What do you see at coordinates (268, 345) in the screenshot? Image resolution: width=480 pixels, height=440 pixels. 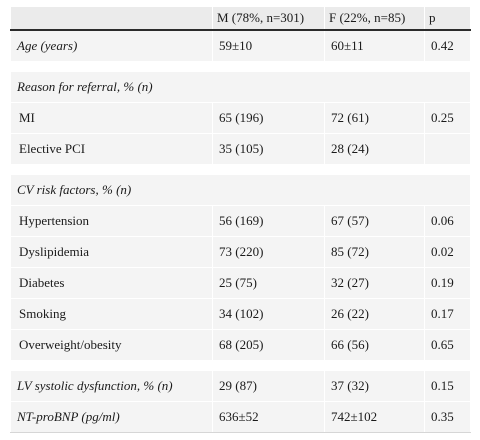 I see `cell-male: 68 (205)` at bounding box center [268, 345].